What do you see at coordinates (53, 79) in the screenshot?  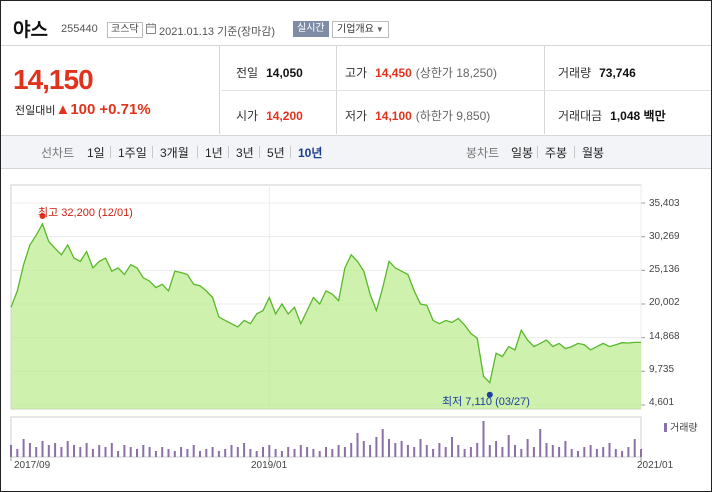 I see `current-price: 14,150` at bounding box center [53, 79].